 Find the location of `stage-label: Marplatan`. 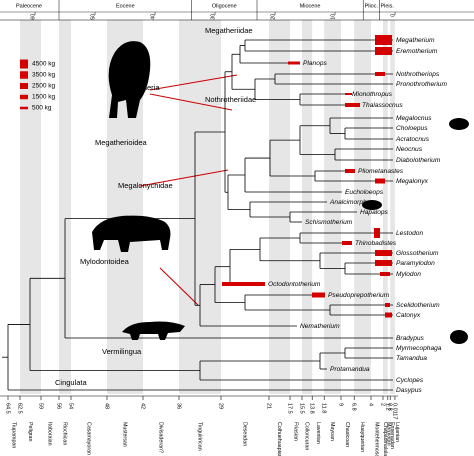

stage-label: Marplatan is located at coordinates (389, 434).